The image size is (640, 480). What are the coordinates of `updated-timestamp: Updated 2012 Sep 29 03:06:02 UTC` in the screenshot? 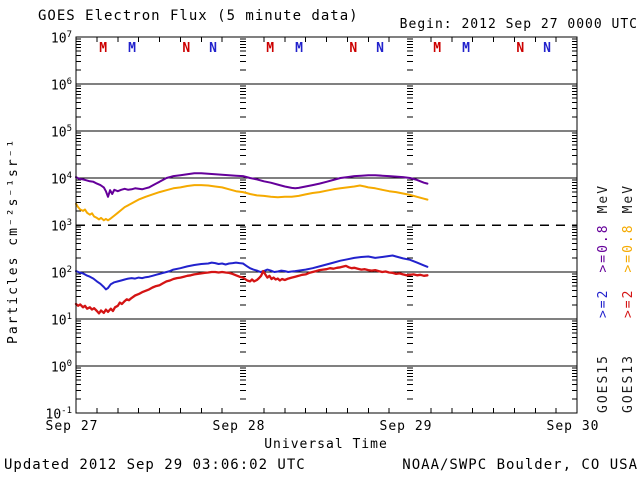 It's located at (155, 465).